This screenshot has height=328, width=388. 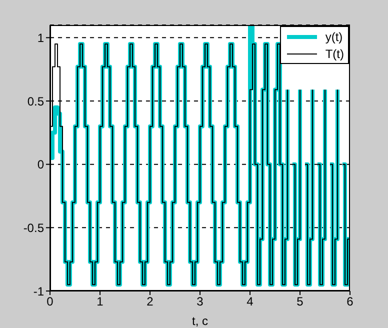 I want to click on y-tick-label: 0.5, so click(x=35, y=101).